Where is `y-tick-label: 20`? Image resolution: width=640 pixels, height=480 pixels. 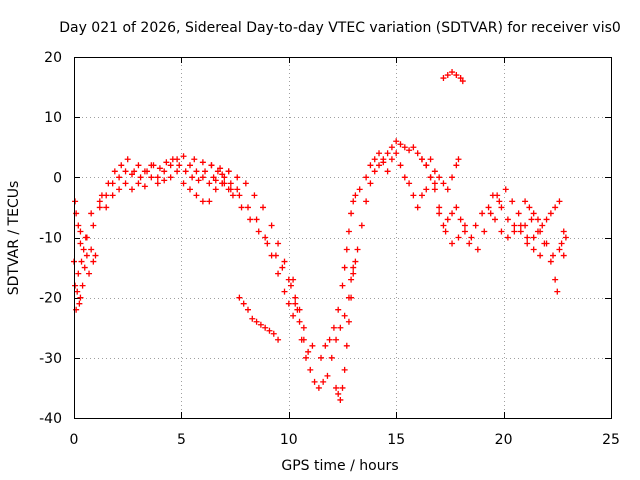 y-tick-label: 20 is located at coordinates (53, 58).